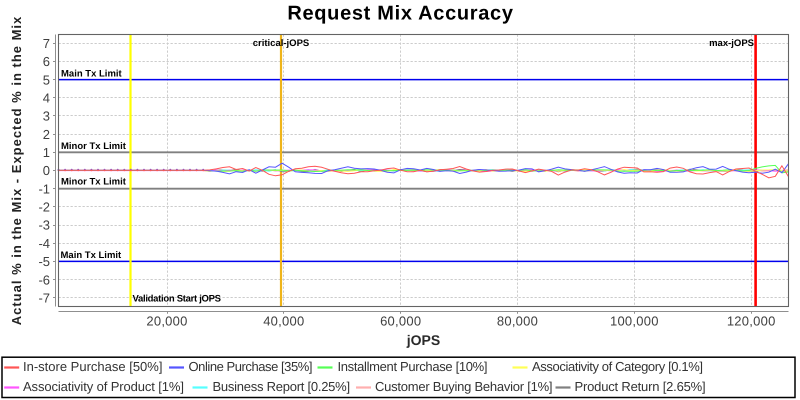  I want to click on svg-text: Business Report [0.25%], so click(281, 386).